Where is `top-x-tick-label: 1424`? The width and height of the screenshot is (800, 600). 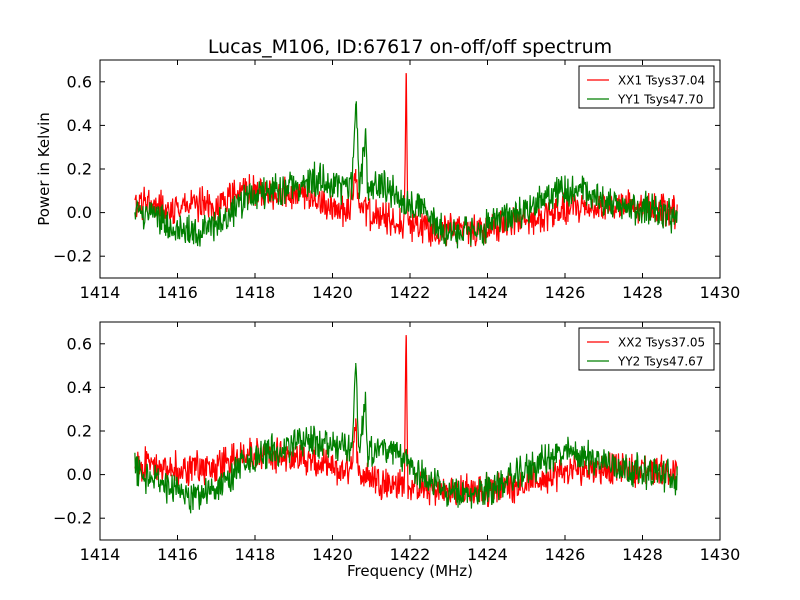 top-x-tick-label: 1424 is located at coordinates (487, 292).